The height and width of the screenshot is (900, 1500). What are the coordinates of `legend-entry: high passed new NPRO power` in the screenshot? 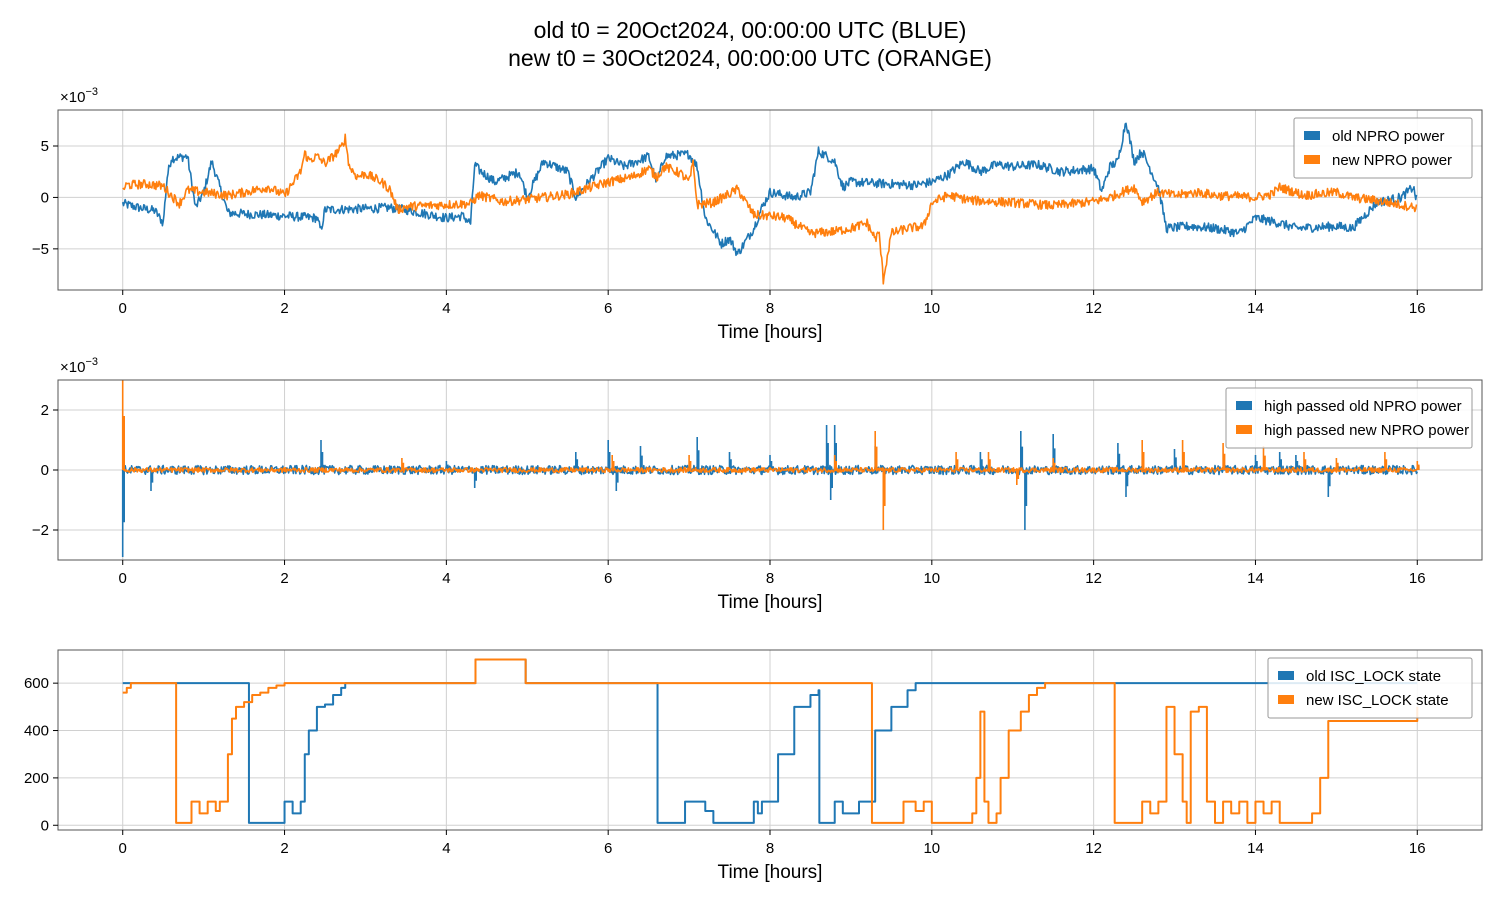 It's located at (1366, 430).